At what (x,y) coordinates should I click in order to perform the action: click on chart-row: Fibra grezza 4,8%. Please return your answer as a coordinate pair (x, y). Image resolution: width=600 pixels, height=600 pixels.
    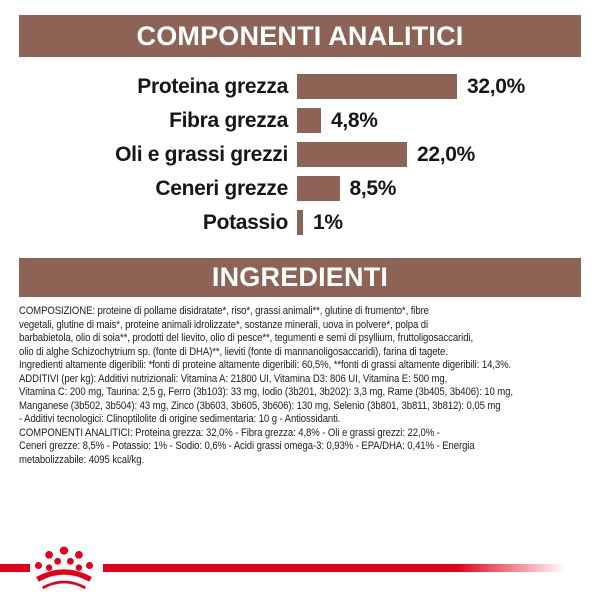
    Looking at the image, I should click on (300, 120).